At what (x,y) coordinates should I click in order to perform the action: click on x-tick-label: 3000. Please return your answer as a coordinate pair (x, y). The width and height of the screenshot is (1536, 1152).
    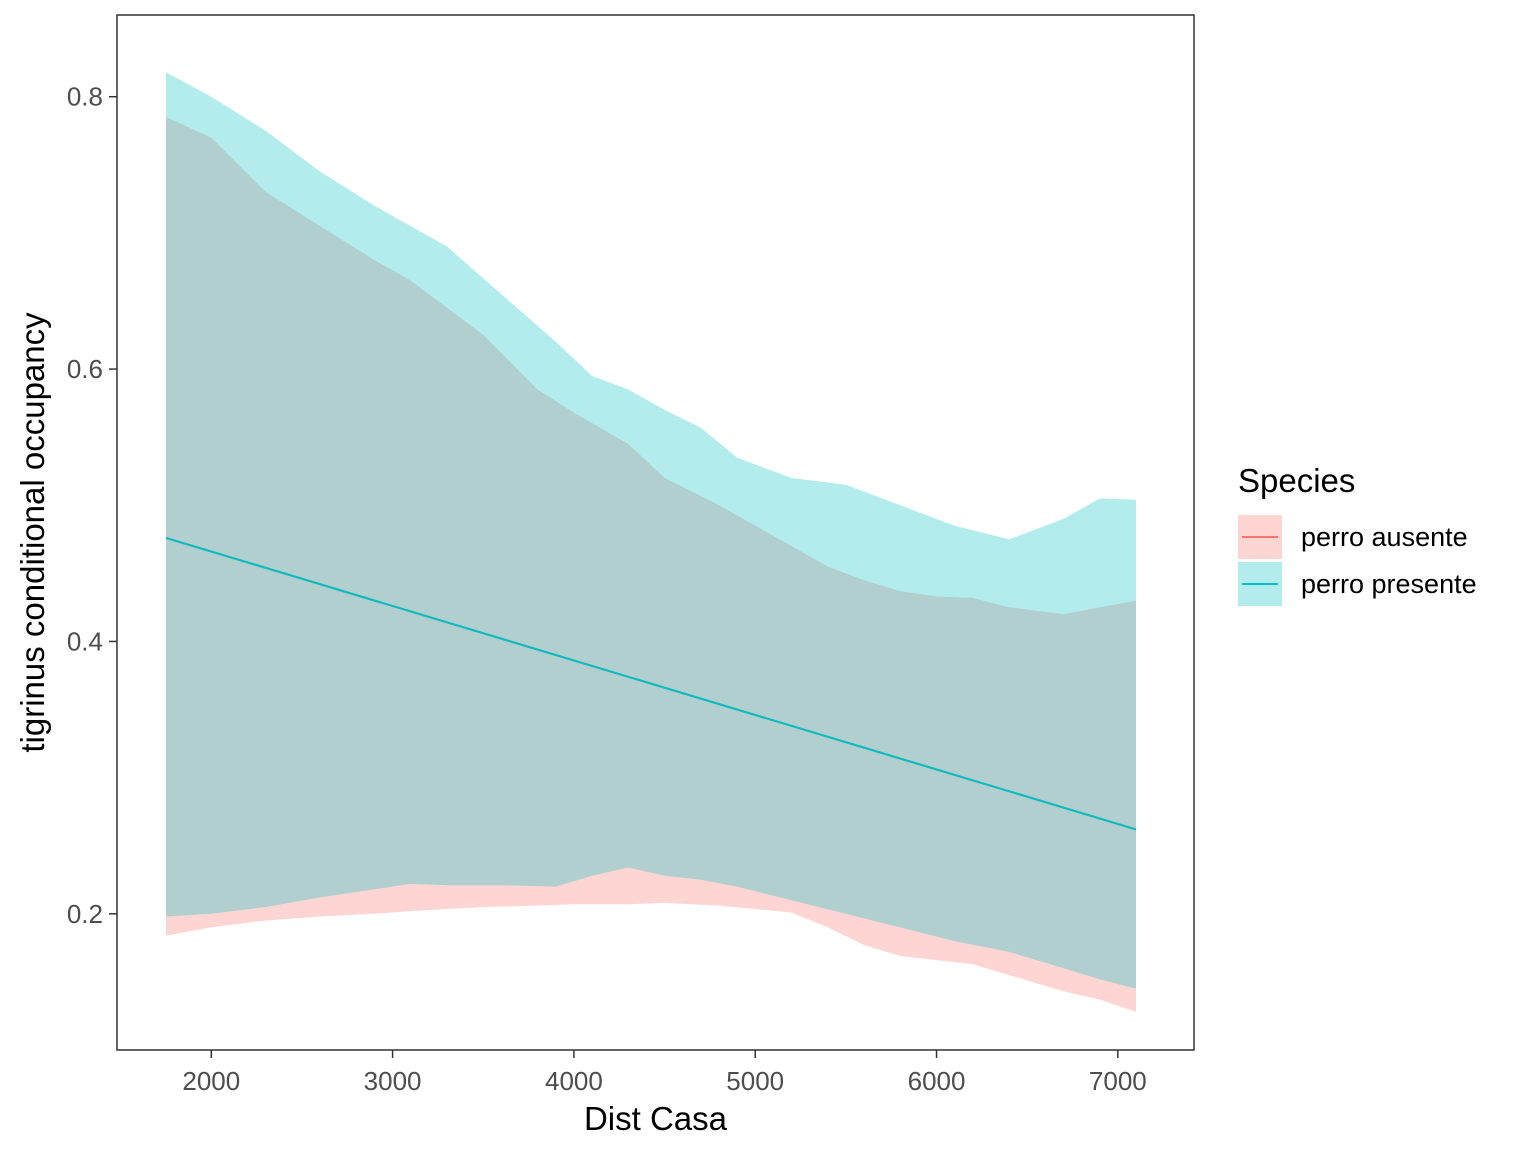
    Looking at the image, I should click on (393, 1081).